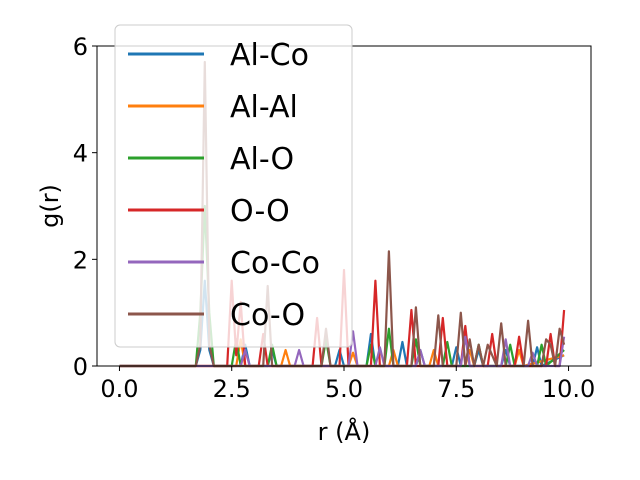  I want to click on legend-label-0: Al-Co, so click(269, 55).